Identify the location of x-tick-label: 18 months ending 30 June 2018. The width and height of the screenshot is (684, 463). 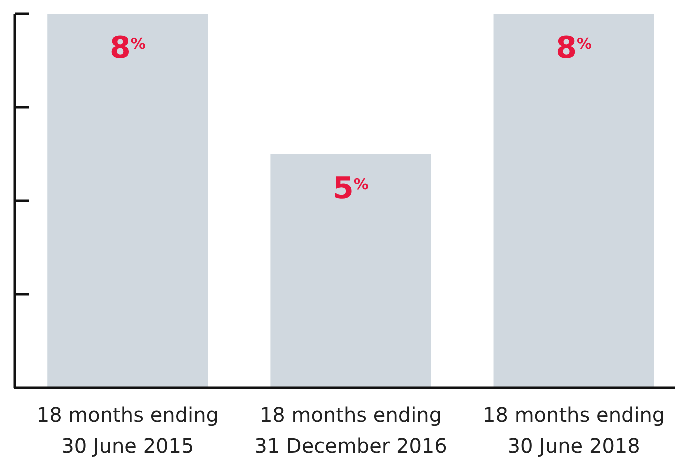
(574, 430).